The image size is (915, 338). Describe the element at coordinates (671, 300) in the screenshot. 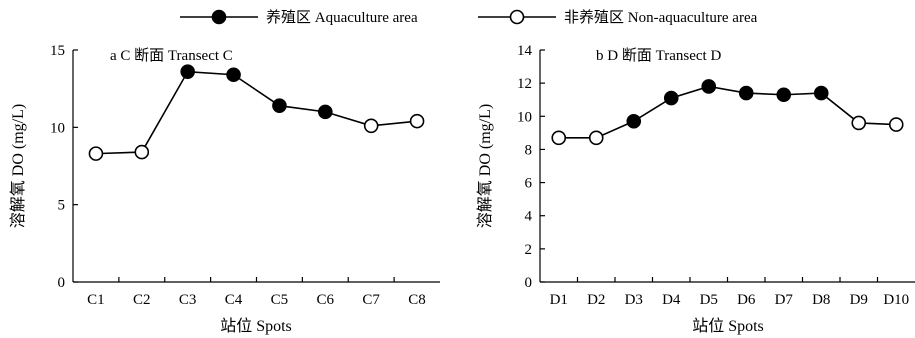

I see `x-tick-label: D4` at that location.